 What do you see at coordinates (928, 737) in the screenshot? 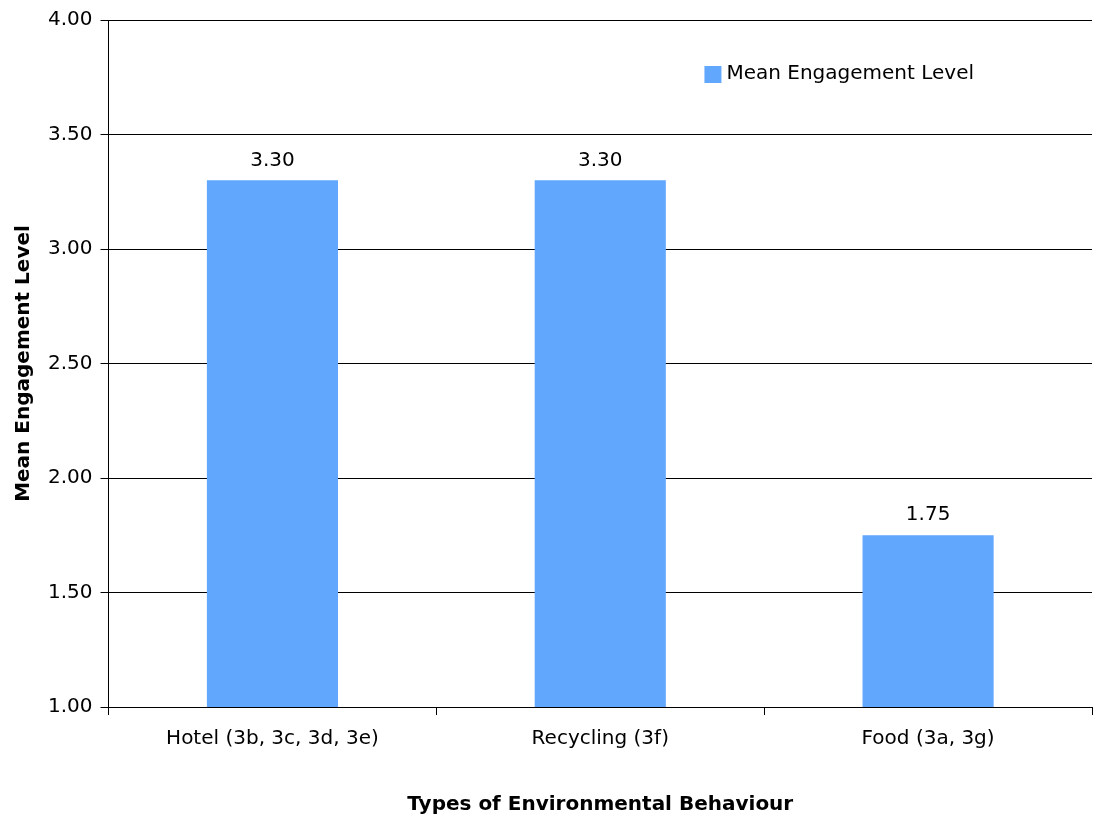
I see `x-tick-label: Food (3a, 3g)` at bounding box center [928, 737].